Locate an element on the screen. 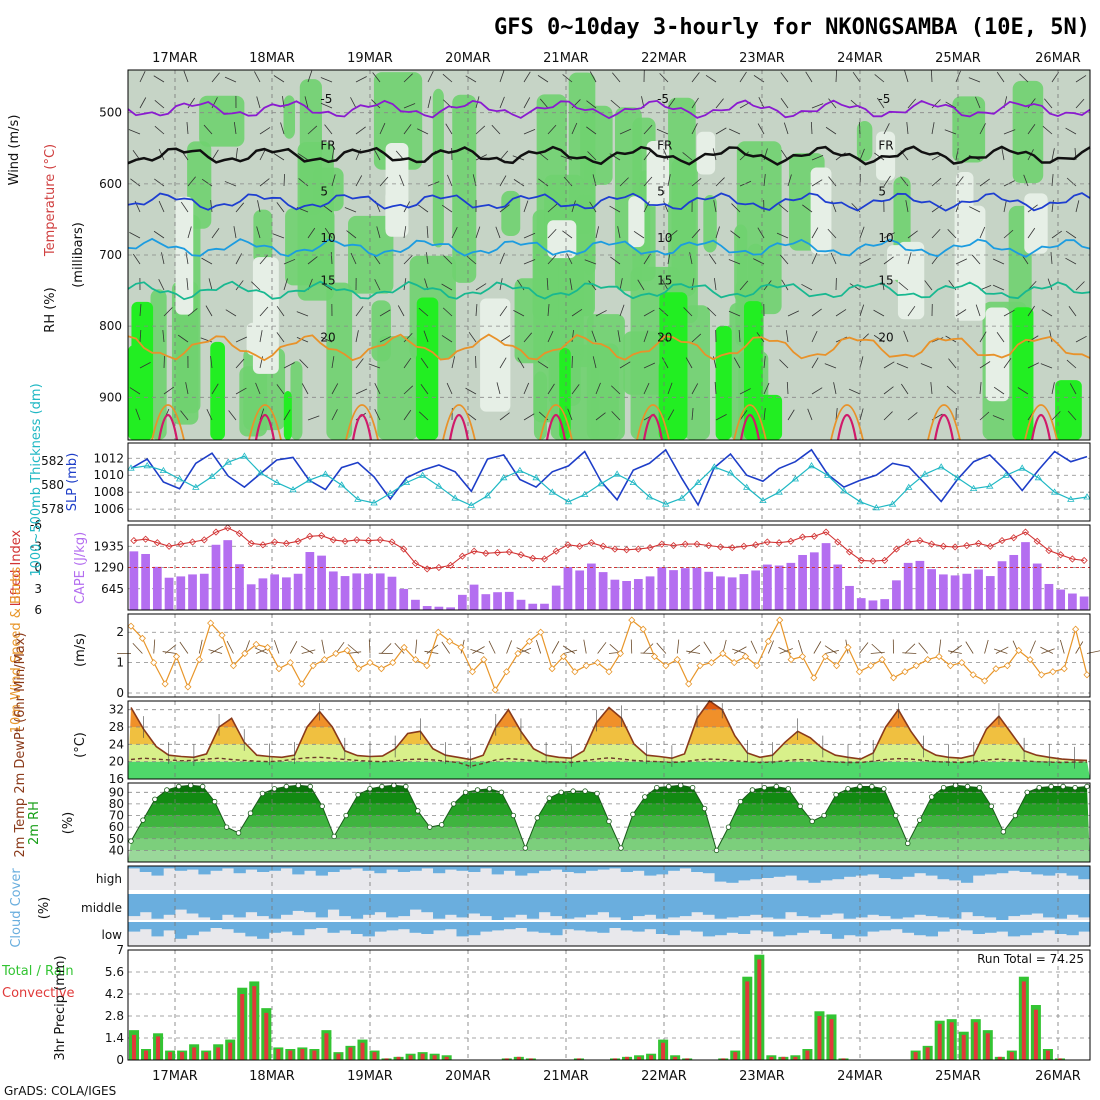 The height and width of the screenshot is (1100, 1100). bottom-date-label: 17MAR is located at coordinates (175, 1076).